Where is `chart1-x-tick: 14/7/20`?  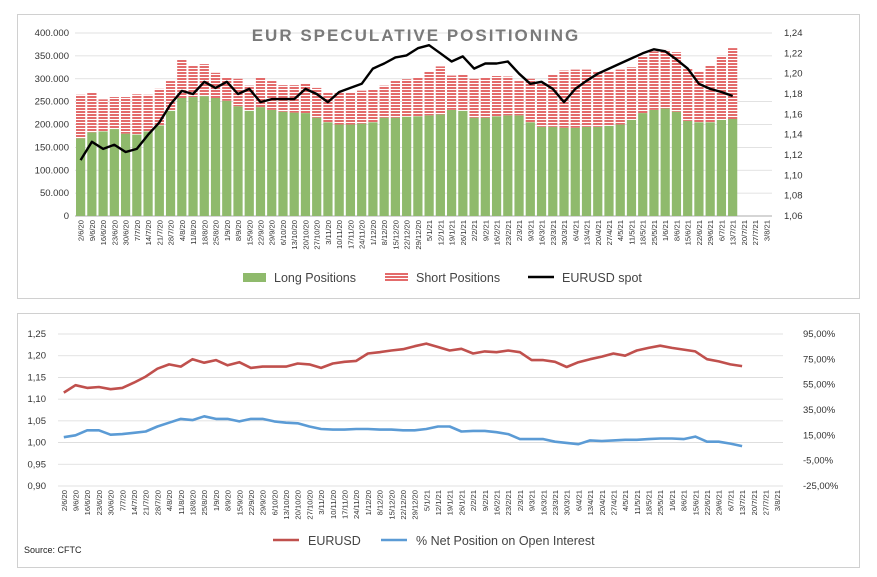 chart1-x-tick: 14/7/20 is located at coordinates (148, 232).